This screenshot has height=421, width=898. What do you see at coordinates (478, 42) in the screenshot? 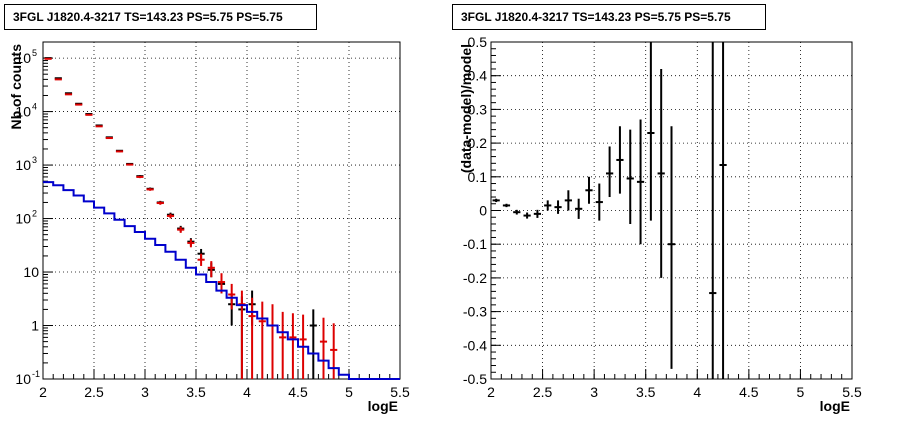
I see `y-tick-label: 0.5` at bounding box center [478, 42].